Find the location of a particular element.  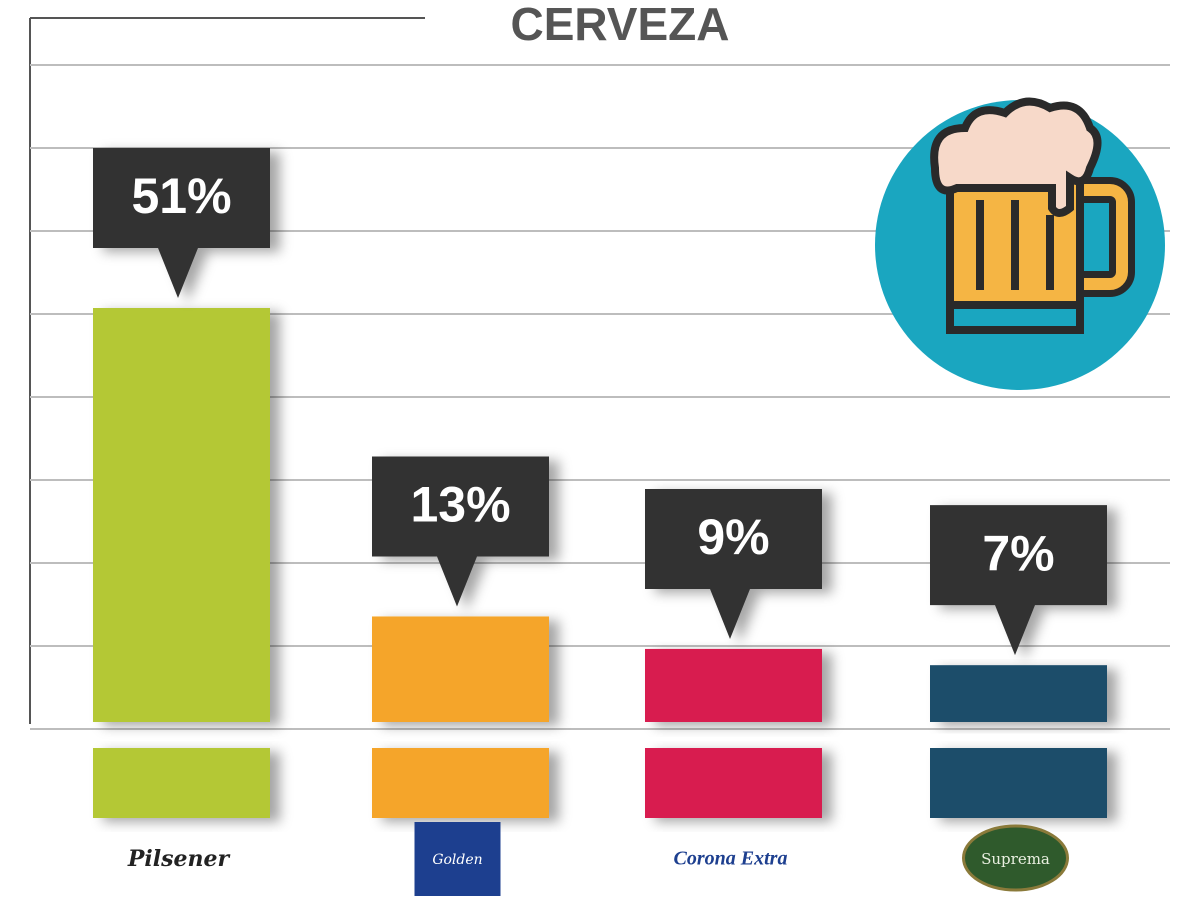

value-label: 7% is located at coordinates (1018, 553).